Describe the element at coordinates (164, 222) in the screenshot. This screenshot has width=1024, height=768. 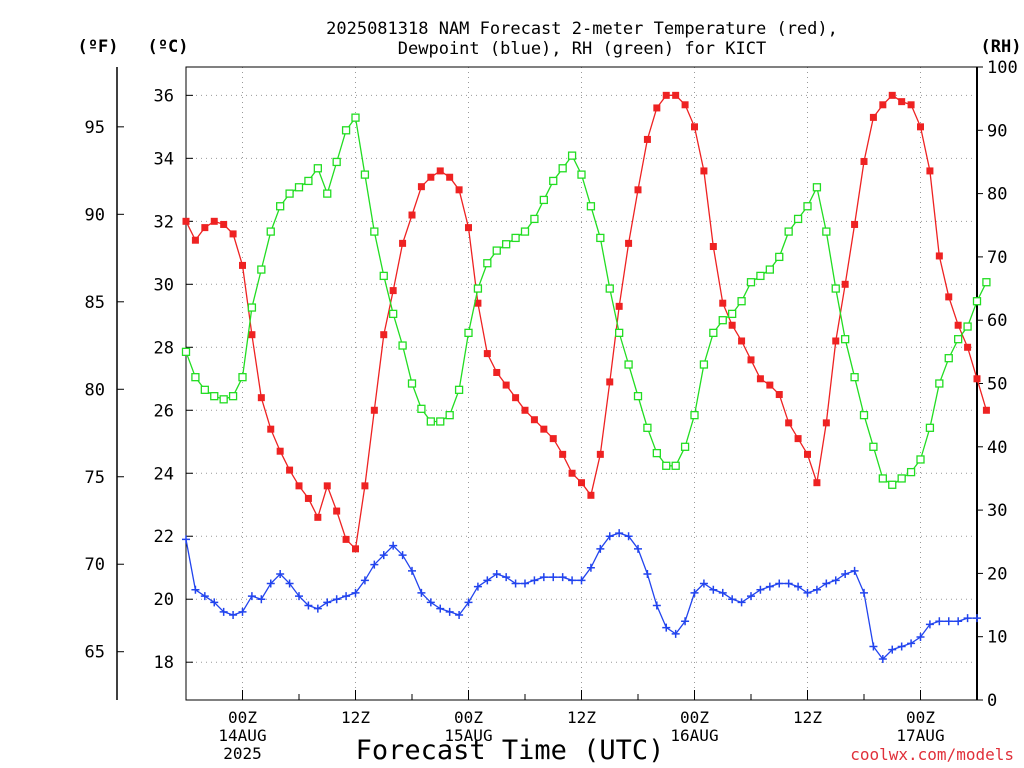
I see `celsius-tick-label: 32` at that location.